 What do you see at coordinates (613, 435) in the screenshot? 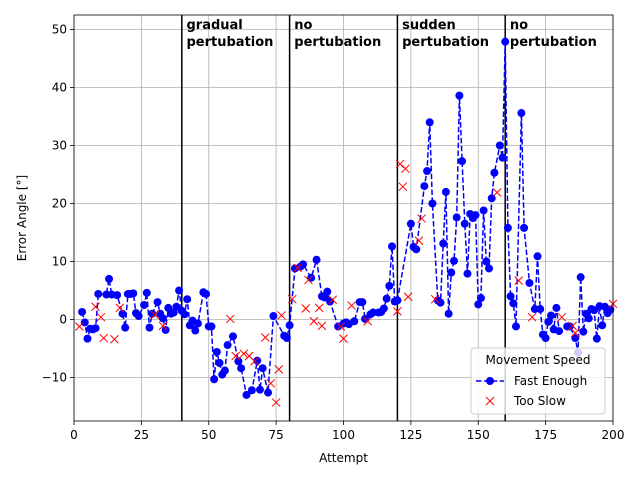
I see `x-tick-label: 200` at bounding box center [613, 435].